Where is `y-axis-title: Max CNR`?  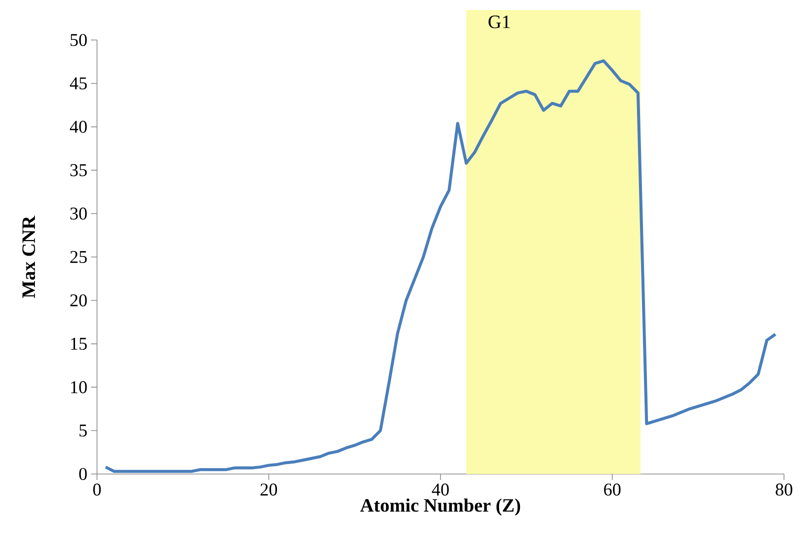
y-axis-title: Max CNR is located at coordinates (29, 257).